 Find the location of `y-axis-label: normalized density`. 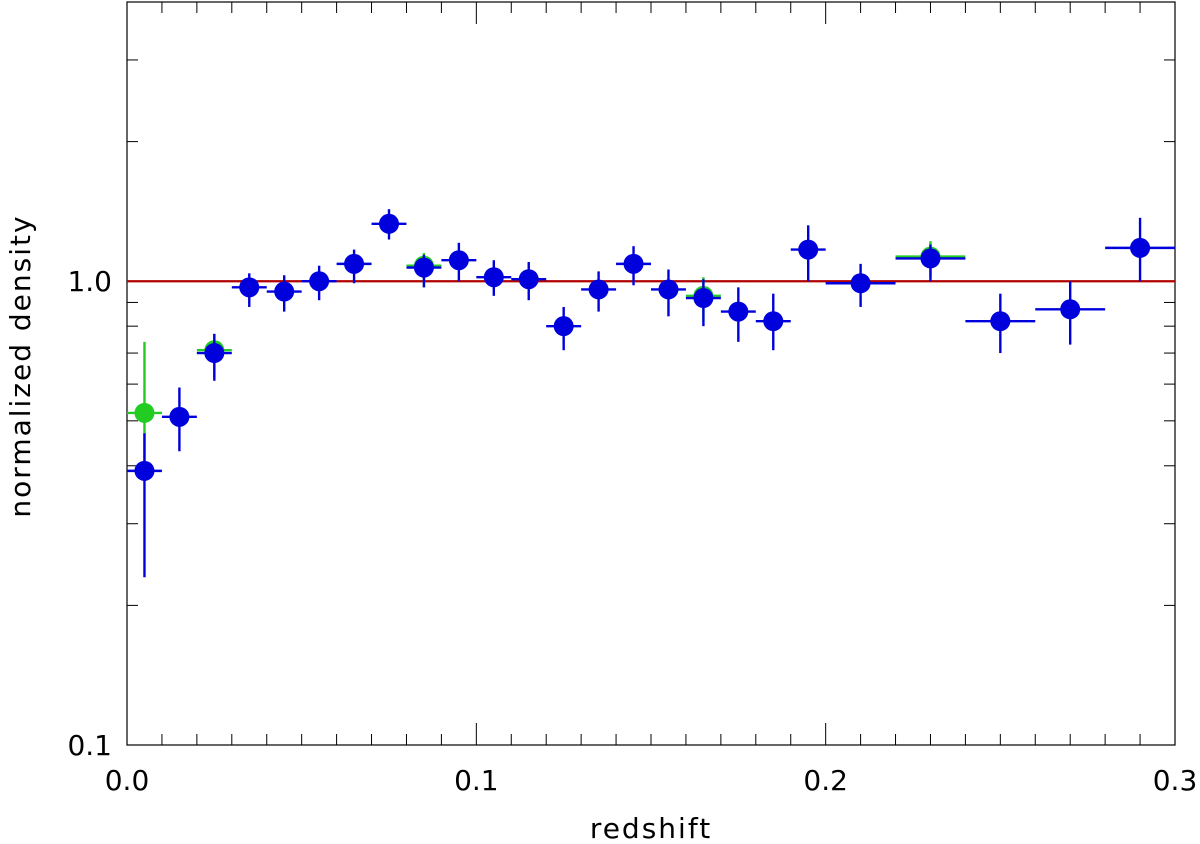

y-axis-label: normalized density is located at coordinates (20, 365).